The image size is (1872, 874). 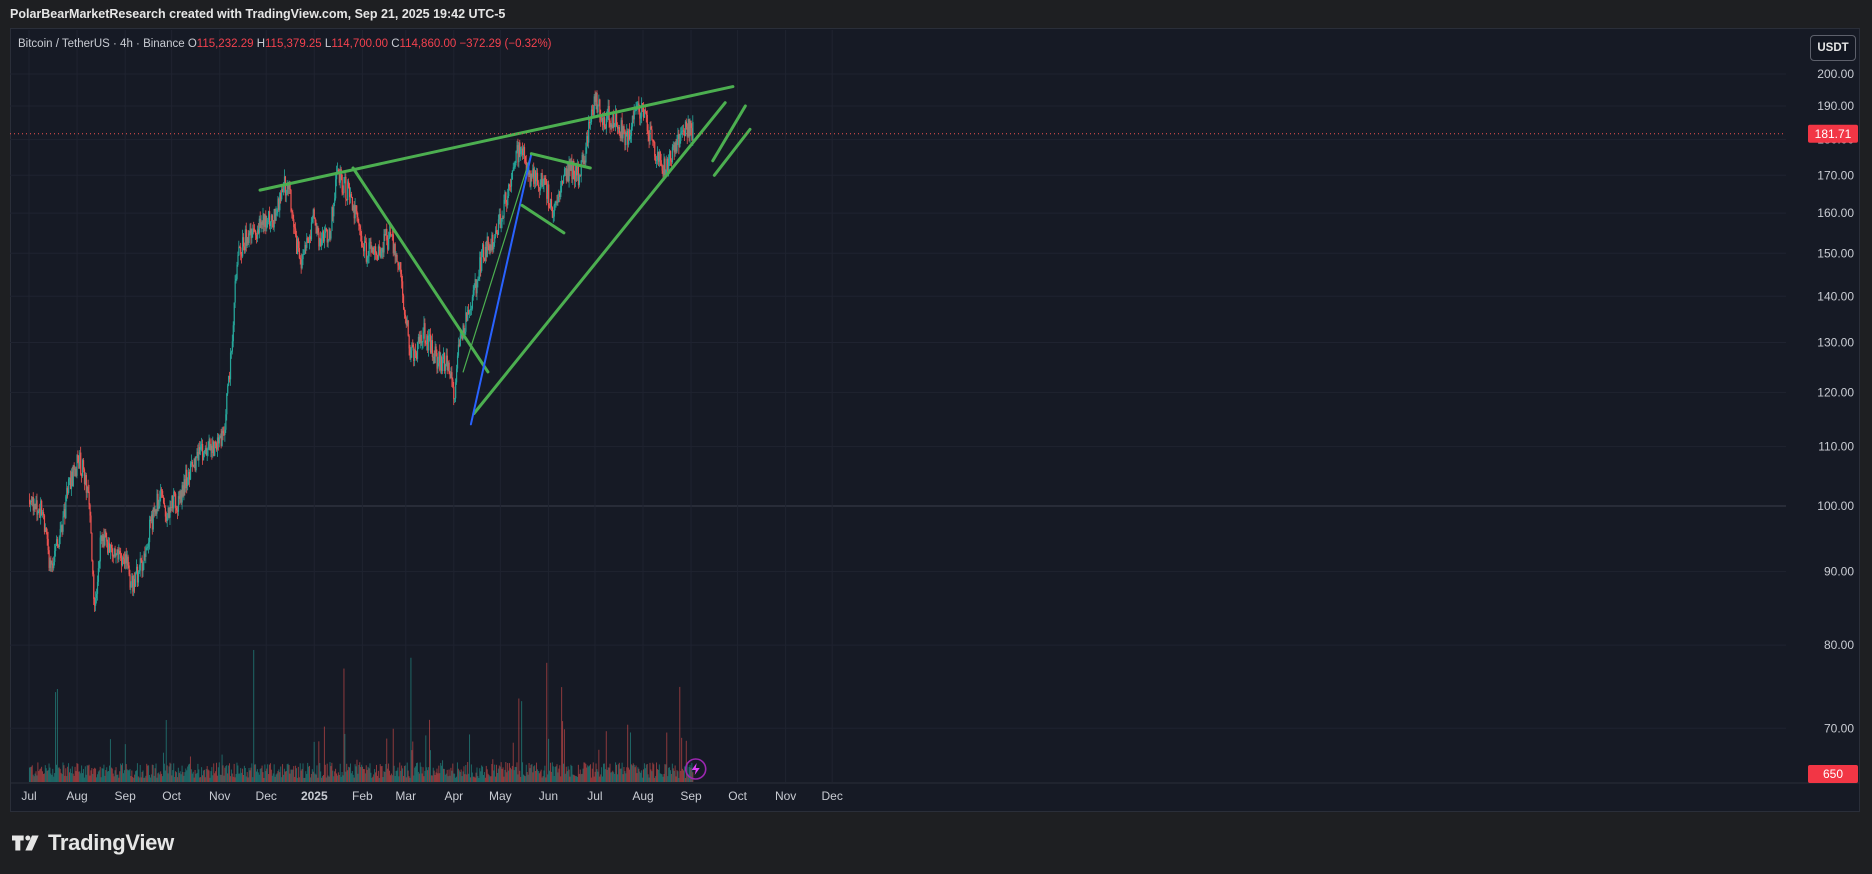 I want to click on currency-button: USDT, so click(x=1833, y=48).